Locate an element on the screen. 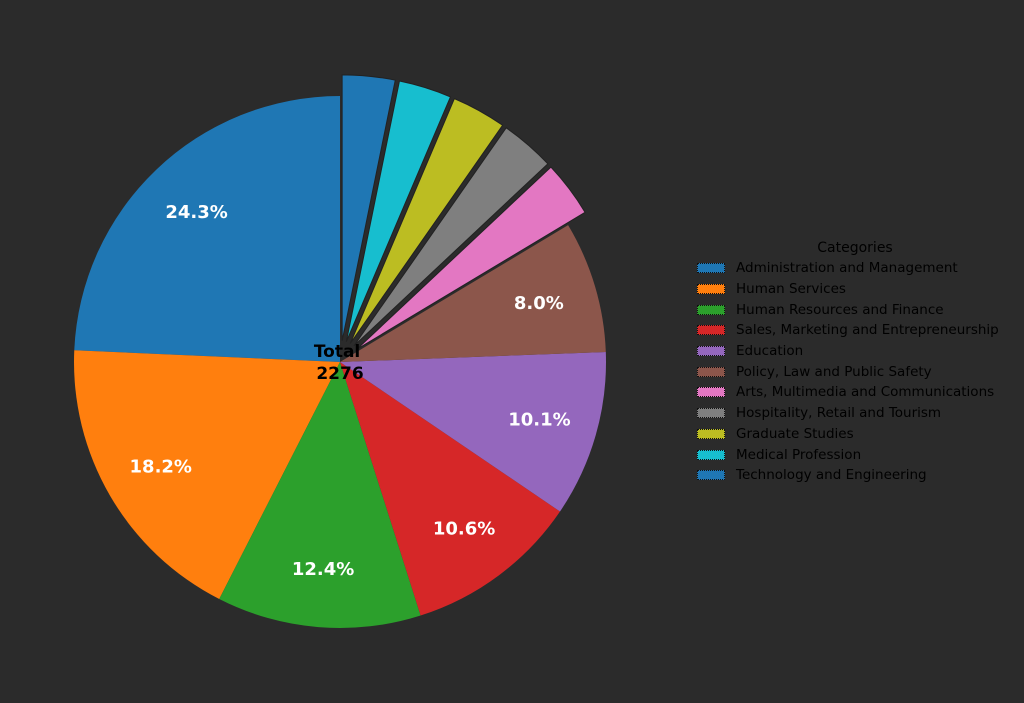  legend-item: Policy, Law and Public Safety is located at coordinates (857, 371).